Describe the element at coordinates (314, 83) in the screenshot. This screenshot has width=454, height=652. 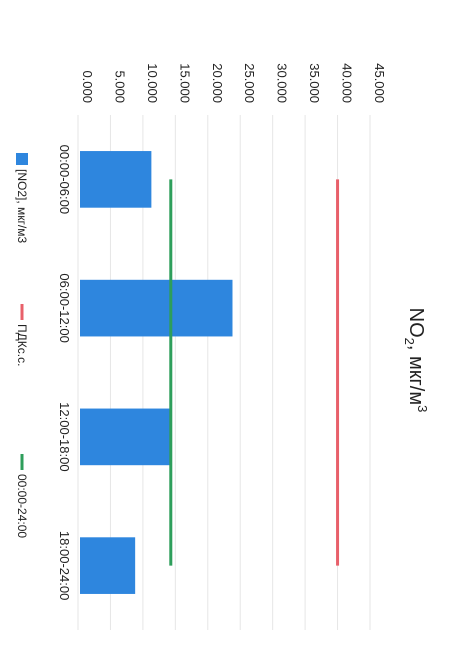
I see `value-tick-label: 35.000` at that location.